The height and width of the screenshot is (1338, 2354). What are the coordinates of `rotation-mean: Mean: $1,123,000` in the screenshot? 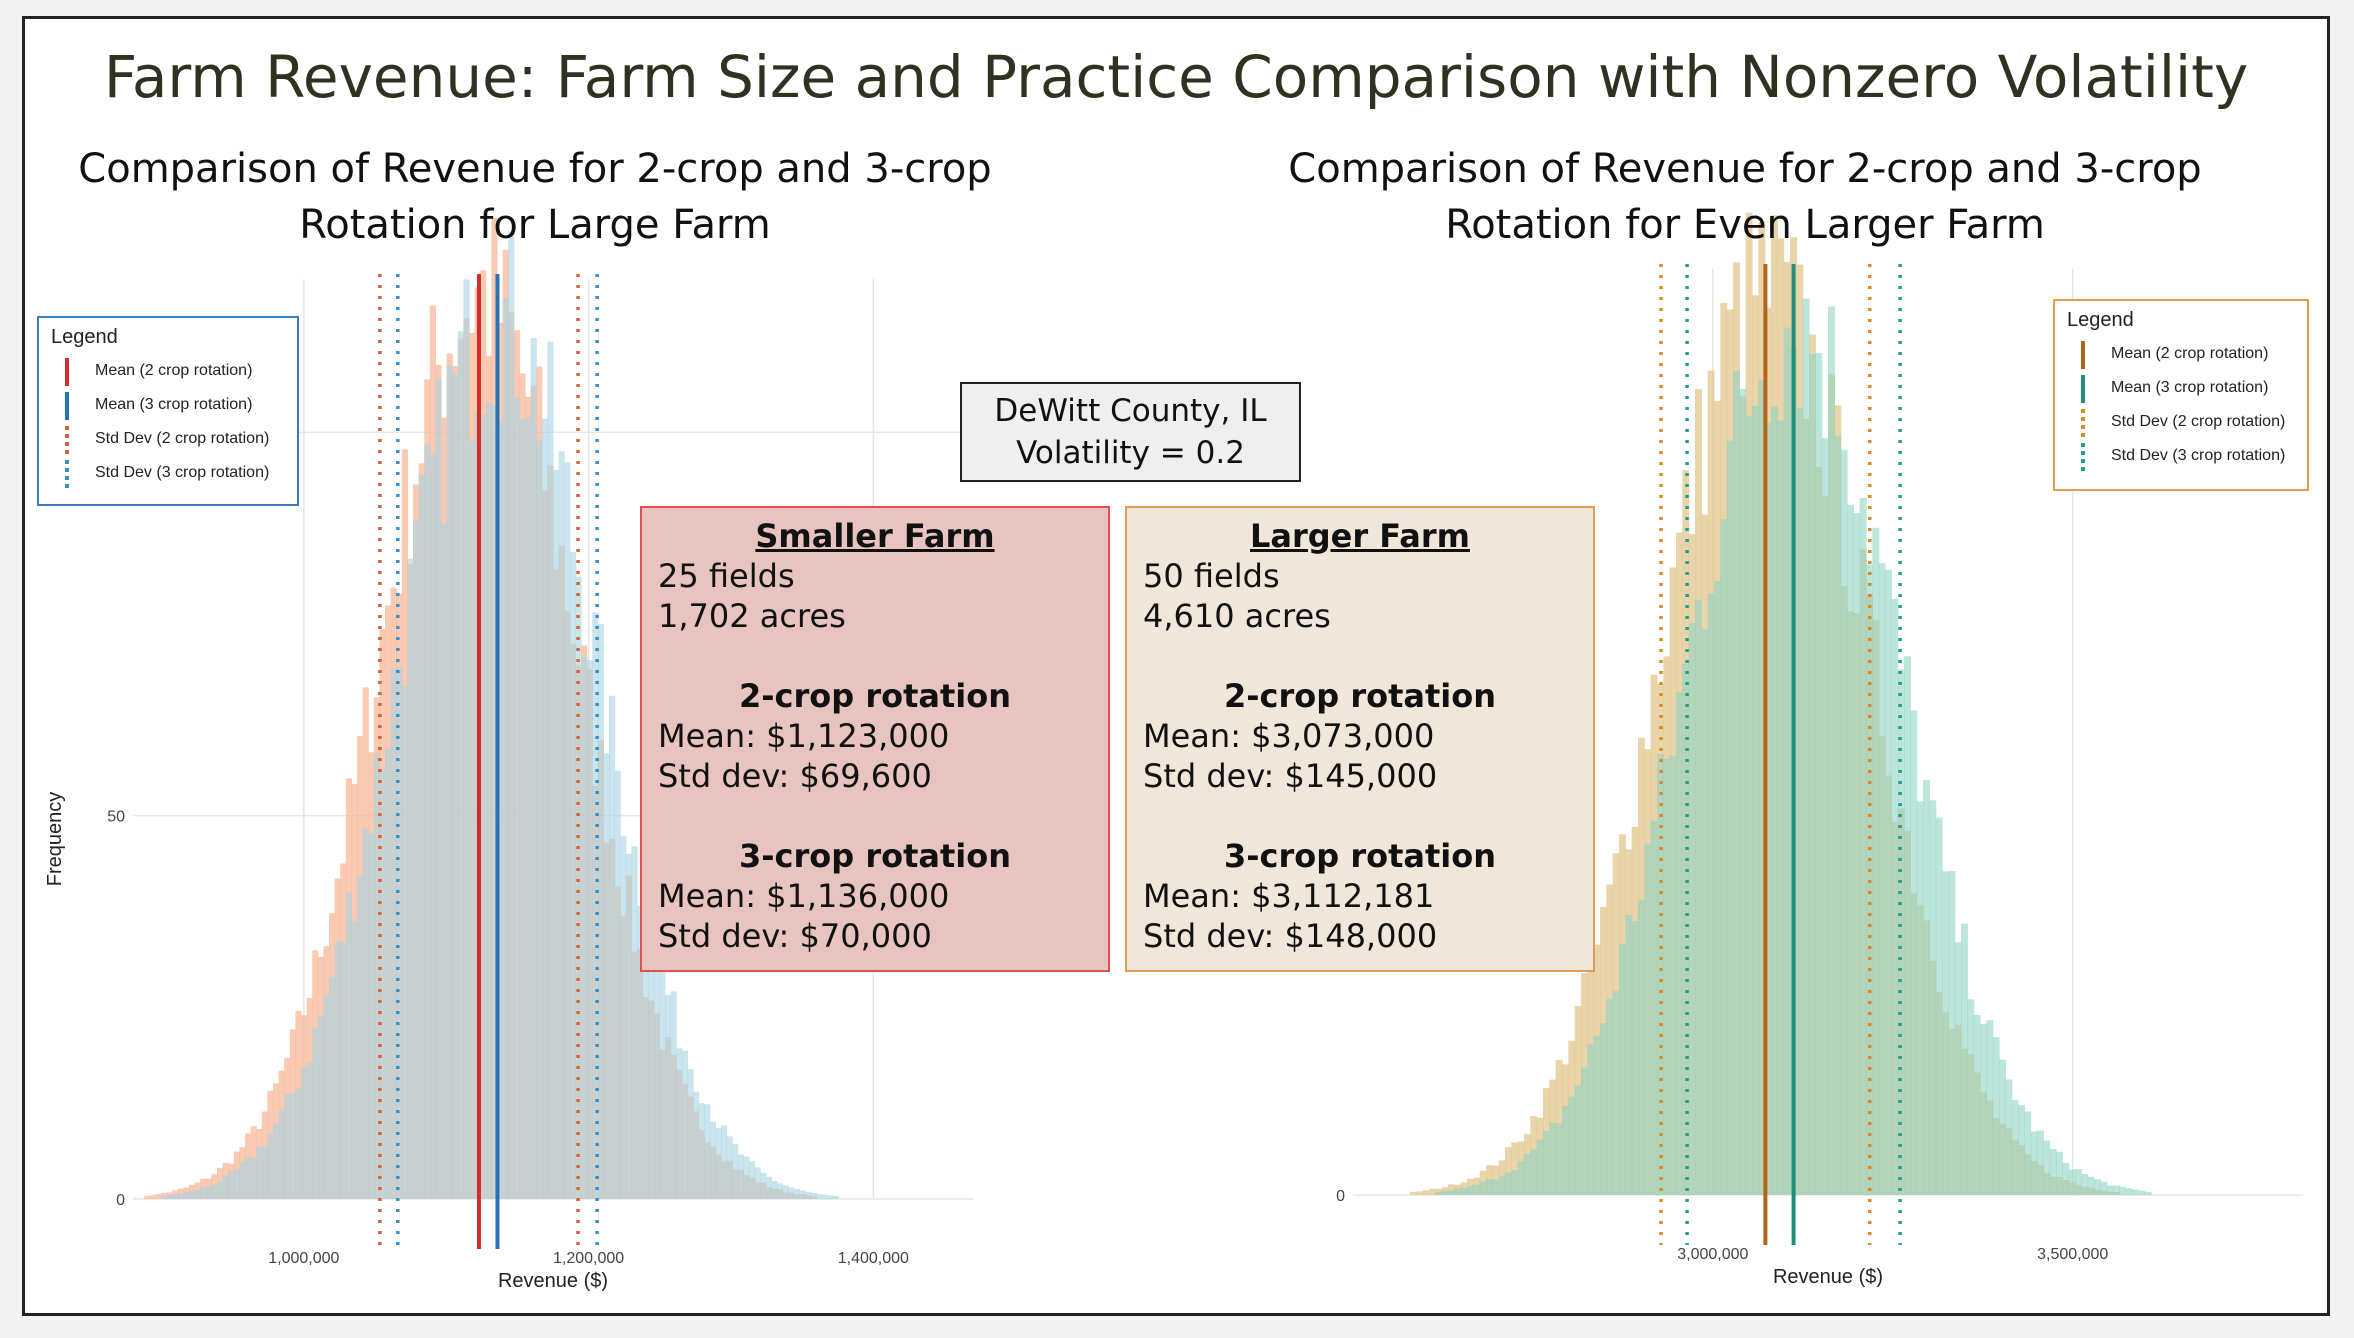 It's located at (804, 736).